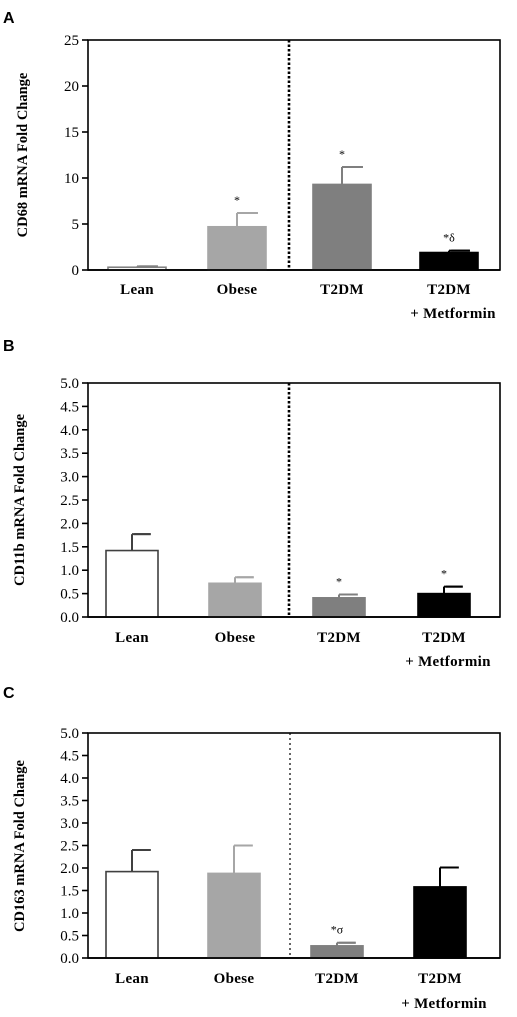 The width and height of the screenshot is (517, 1017). I want to click on significance-marker: *δ, so click(449, 238).